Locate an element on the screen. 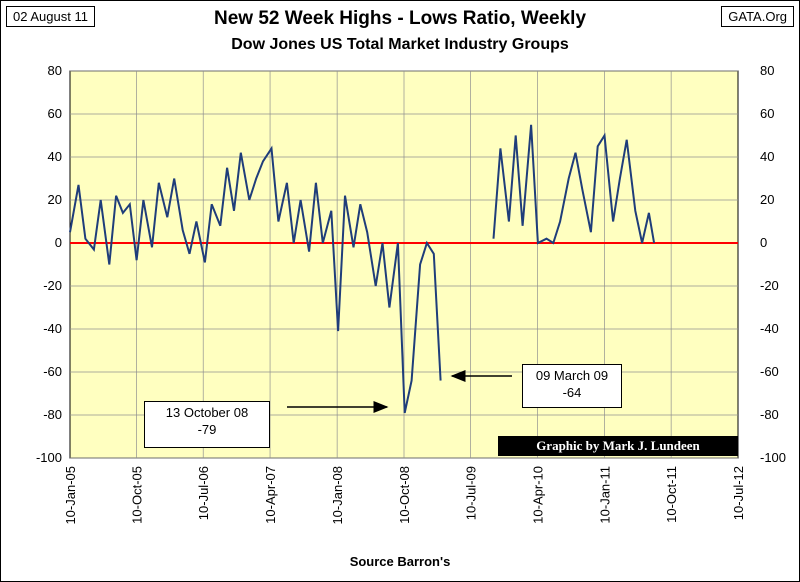 The width and height of the screenshot is (800, 582). y-tick-label-left: 80 is located at coordinates (55, 70).